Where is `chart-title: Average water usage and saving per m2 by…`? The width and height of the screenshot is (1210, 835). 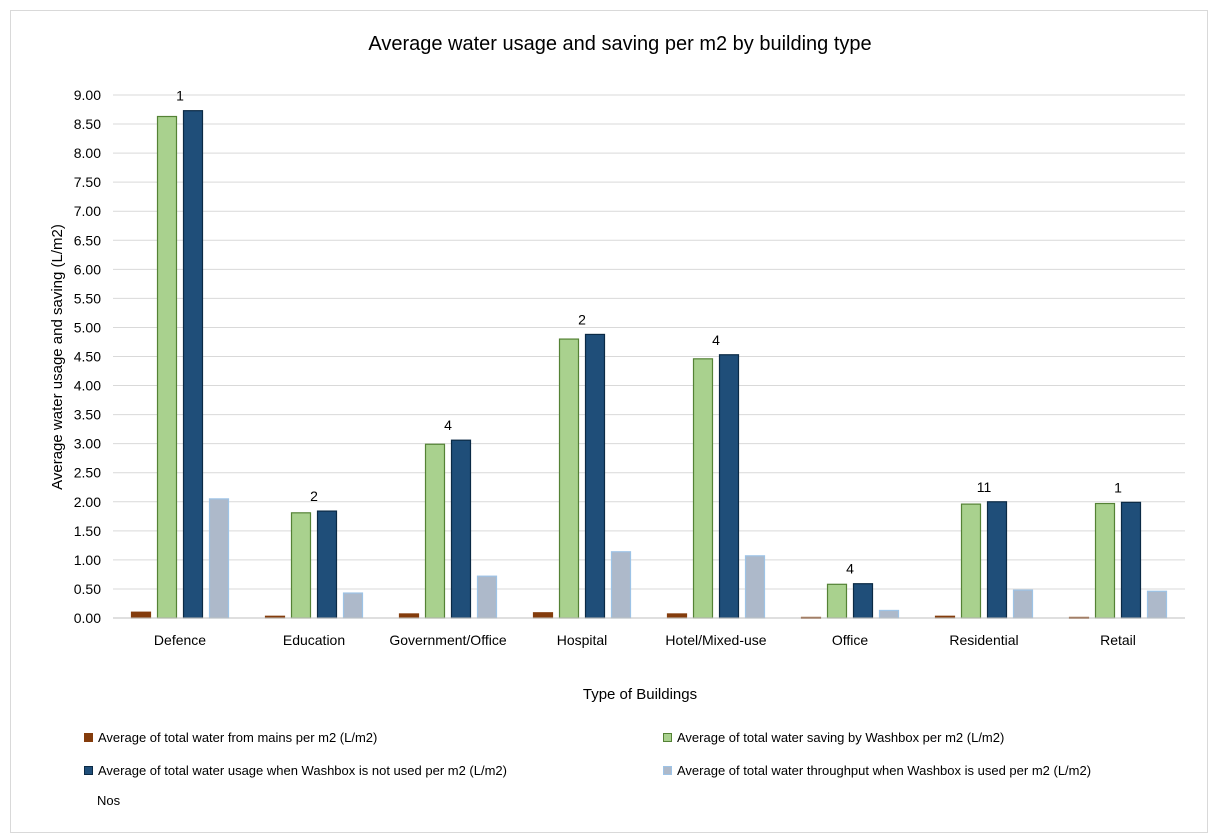 chart-title: Average water usage and saving per m2 by… is located at coordinates (619, 44).